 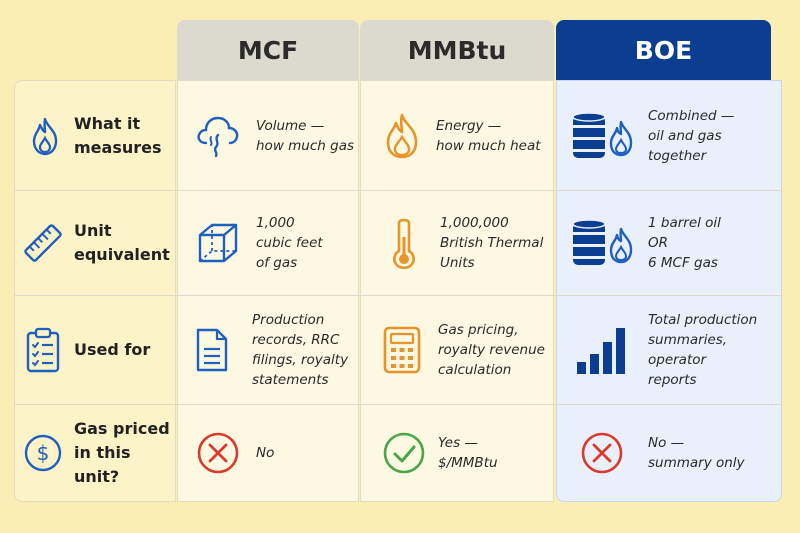 I want to click on clipboard-checklist-icon, so click(x=43, y=350).